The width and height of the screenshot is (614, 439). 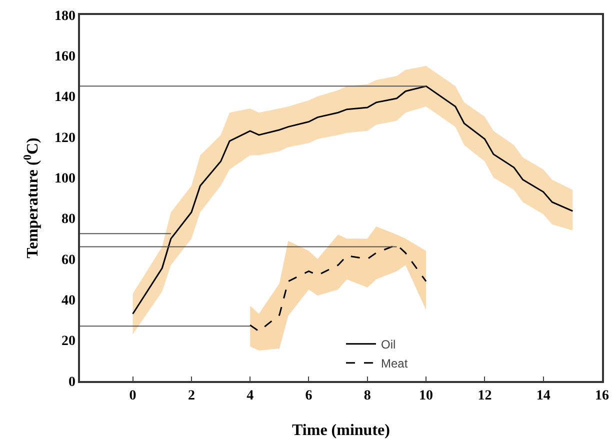 What do you see at coordinates (543, 396) in the screenshot?
I see `x-tick-label: 14` at bounding box center [543, 396].